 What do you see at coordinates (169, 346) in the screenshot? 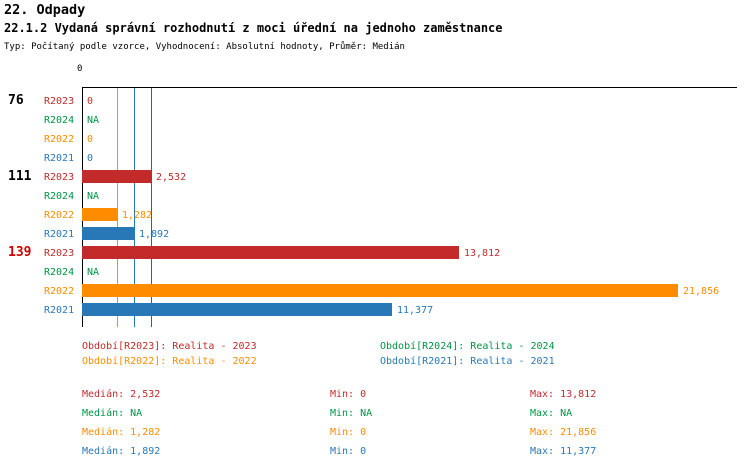
I see `legend-item-r2023: Období[R2023]: Realita - 2023` at bounding box center [169, 346].